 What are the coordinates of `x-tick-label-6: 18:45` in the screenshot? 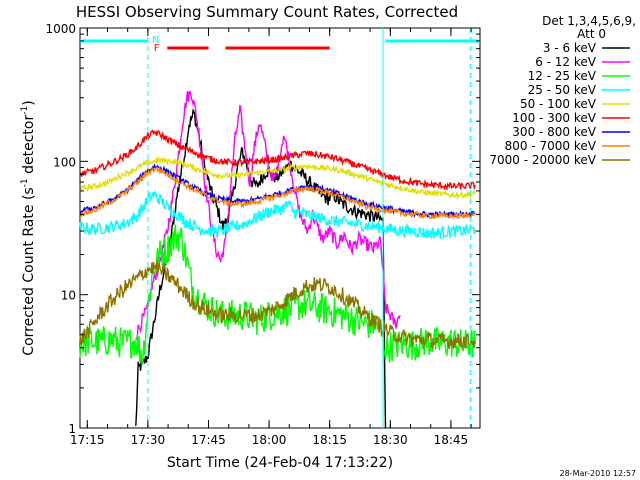 It's located at (451, 440).